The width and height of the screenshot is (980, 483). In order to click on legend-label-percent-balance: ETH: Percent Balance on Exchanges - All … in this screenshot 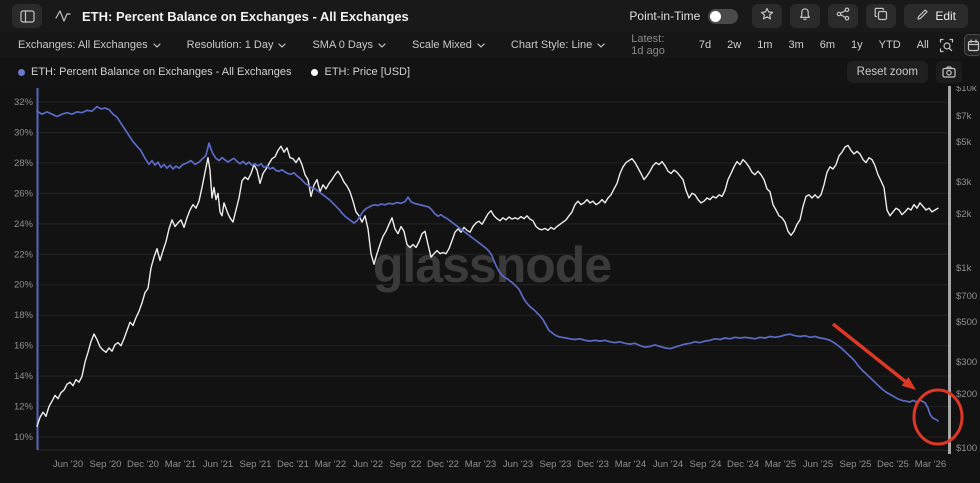, I will do `click(161, 72)`.